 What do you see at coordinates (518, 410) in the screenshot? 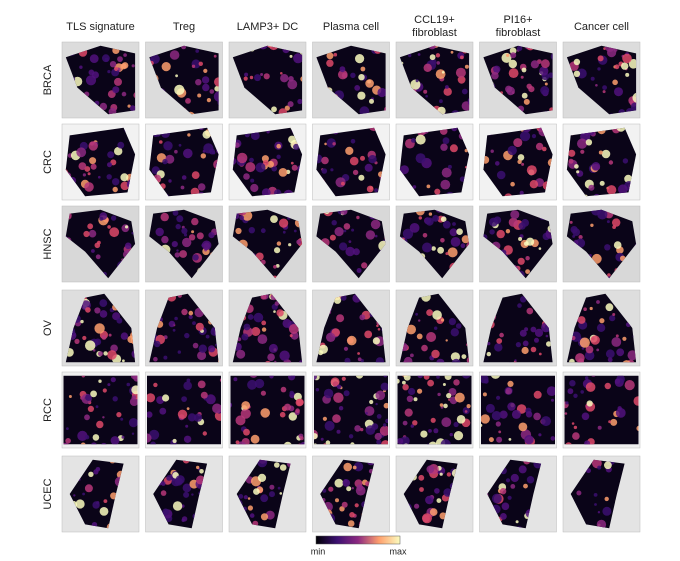
I see `expression-spots` at bounding box center [518, 410].